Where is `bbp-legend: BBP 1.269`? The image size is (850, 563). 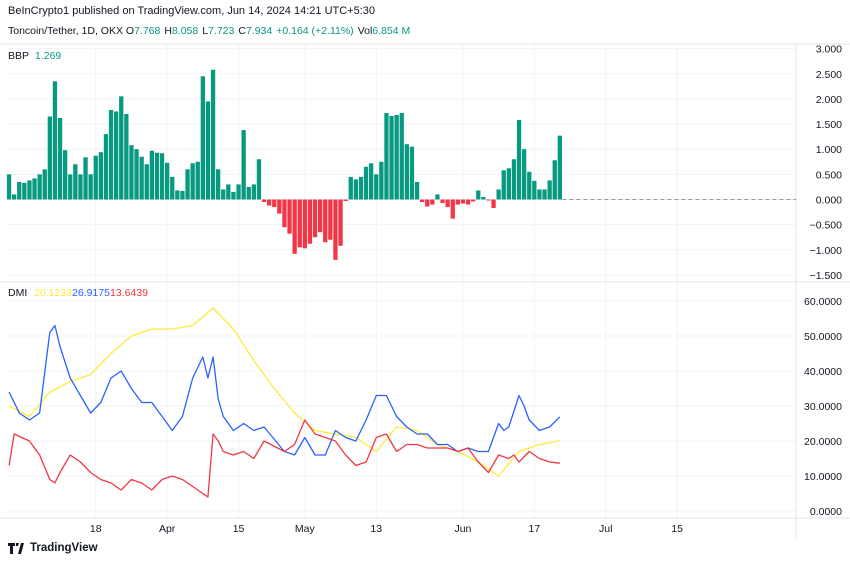
bbp-legend: BBP 1.269 is located at coordinates (34, 56).